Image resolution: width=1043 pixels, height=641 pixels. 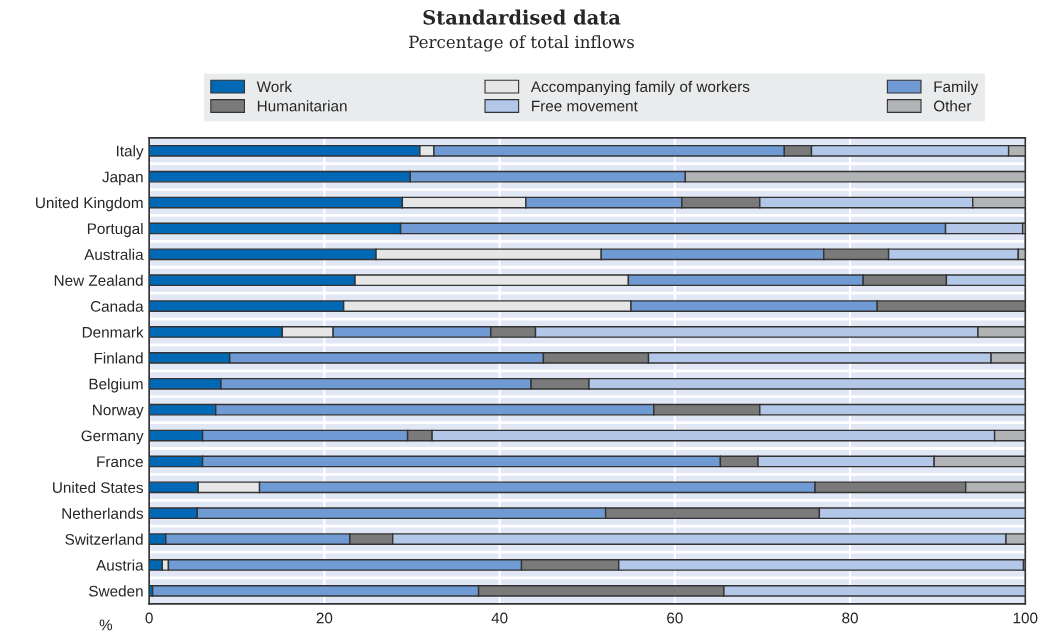 What do you see at coordinates (98, 487) in the screenshot?
I see `y-tick-label: United States` at bounding box center [98, 487].